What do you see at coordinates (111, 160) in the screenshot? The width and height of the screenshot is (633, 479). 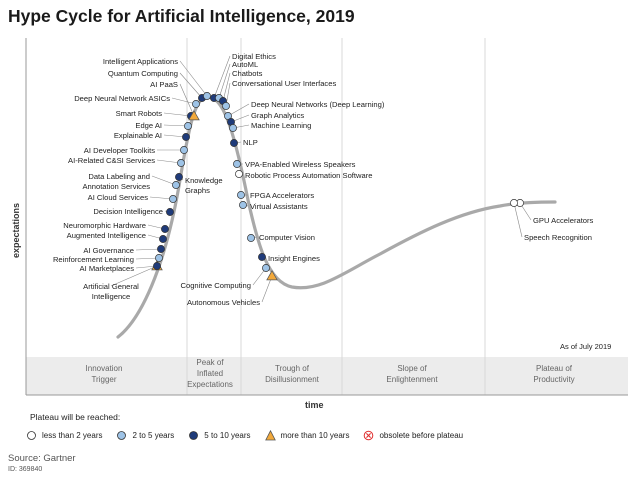 I see `tech-label: AI-Related C&SI Services` at bounding box center [111, 160].